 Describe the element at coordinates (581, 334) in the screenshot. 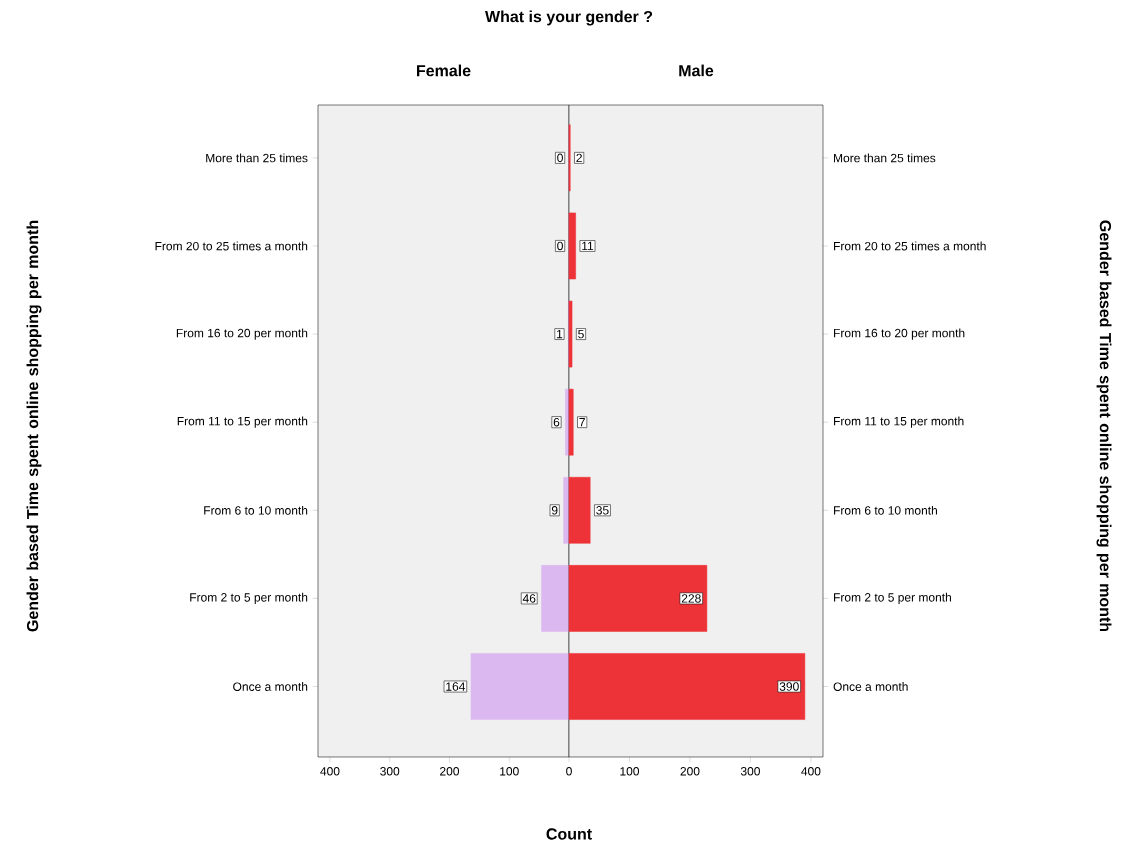

I see `data-label: 5` at that location.